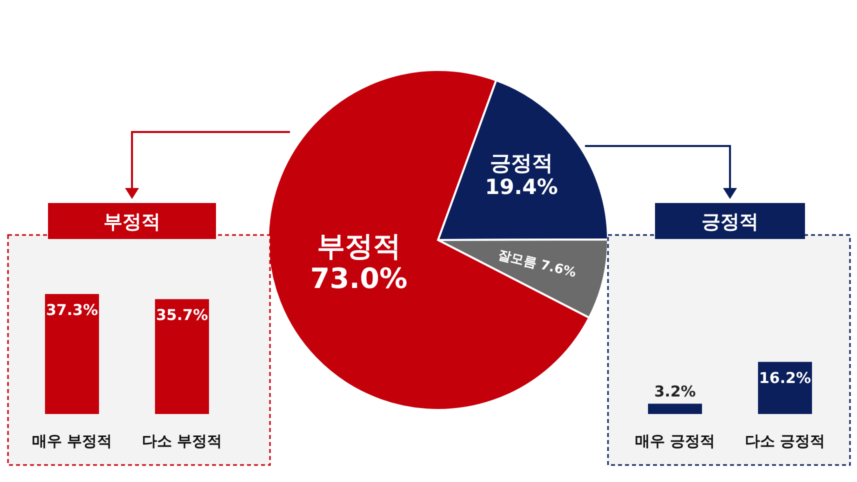 The width and height of the screenshot is (857, 482). What do you see at coordinates (358, 246) in the screenshot?
I see `slice-label: 부정적` at bounding box center [358, 246].